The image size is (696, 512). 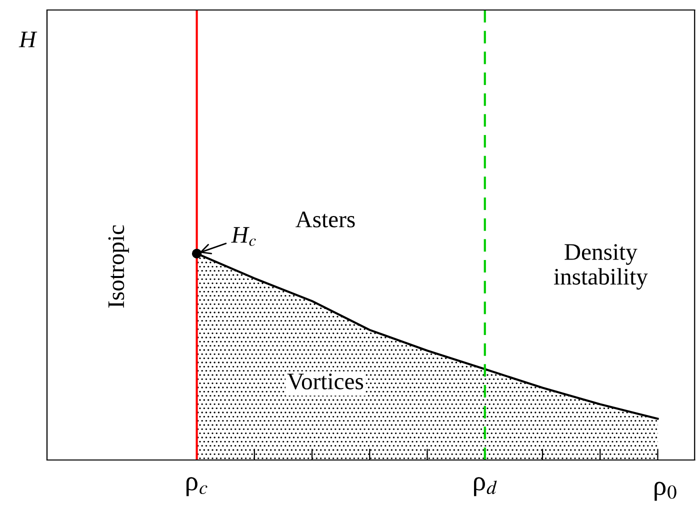 What do you see at coordinates (485, 486) in the screenshot?
I see `x-tick-label: ρ$_{d}$` at bounding box center [485, 486].